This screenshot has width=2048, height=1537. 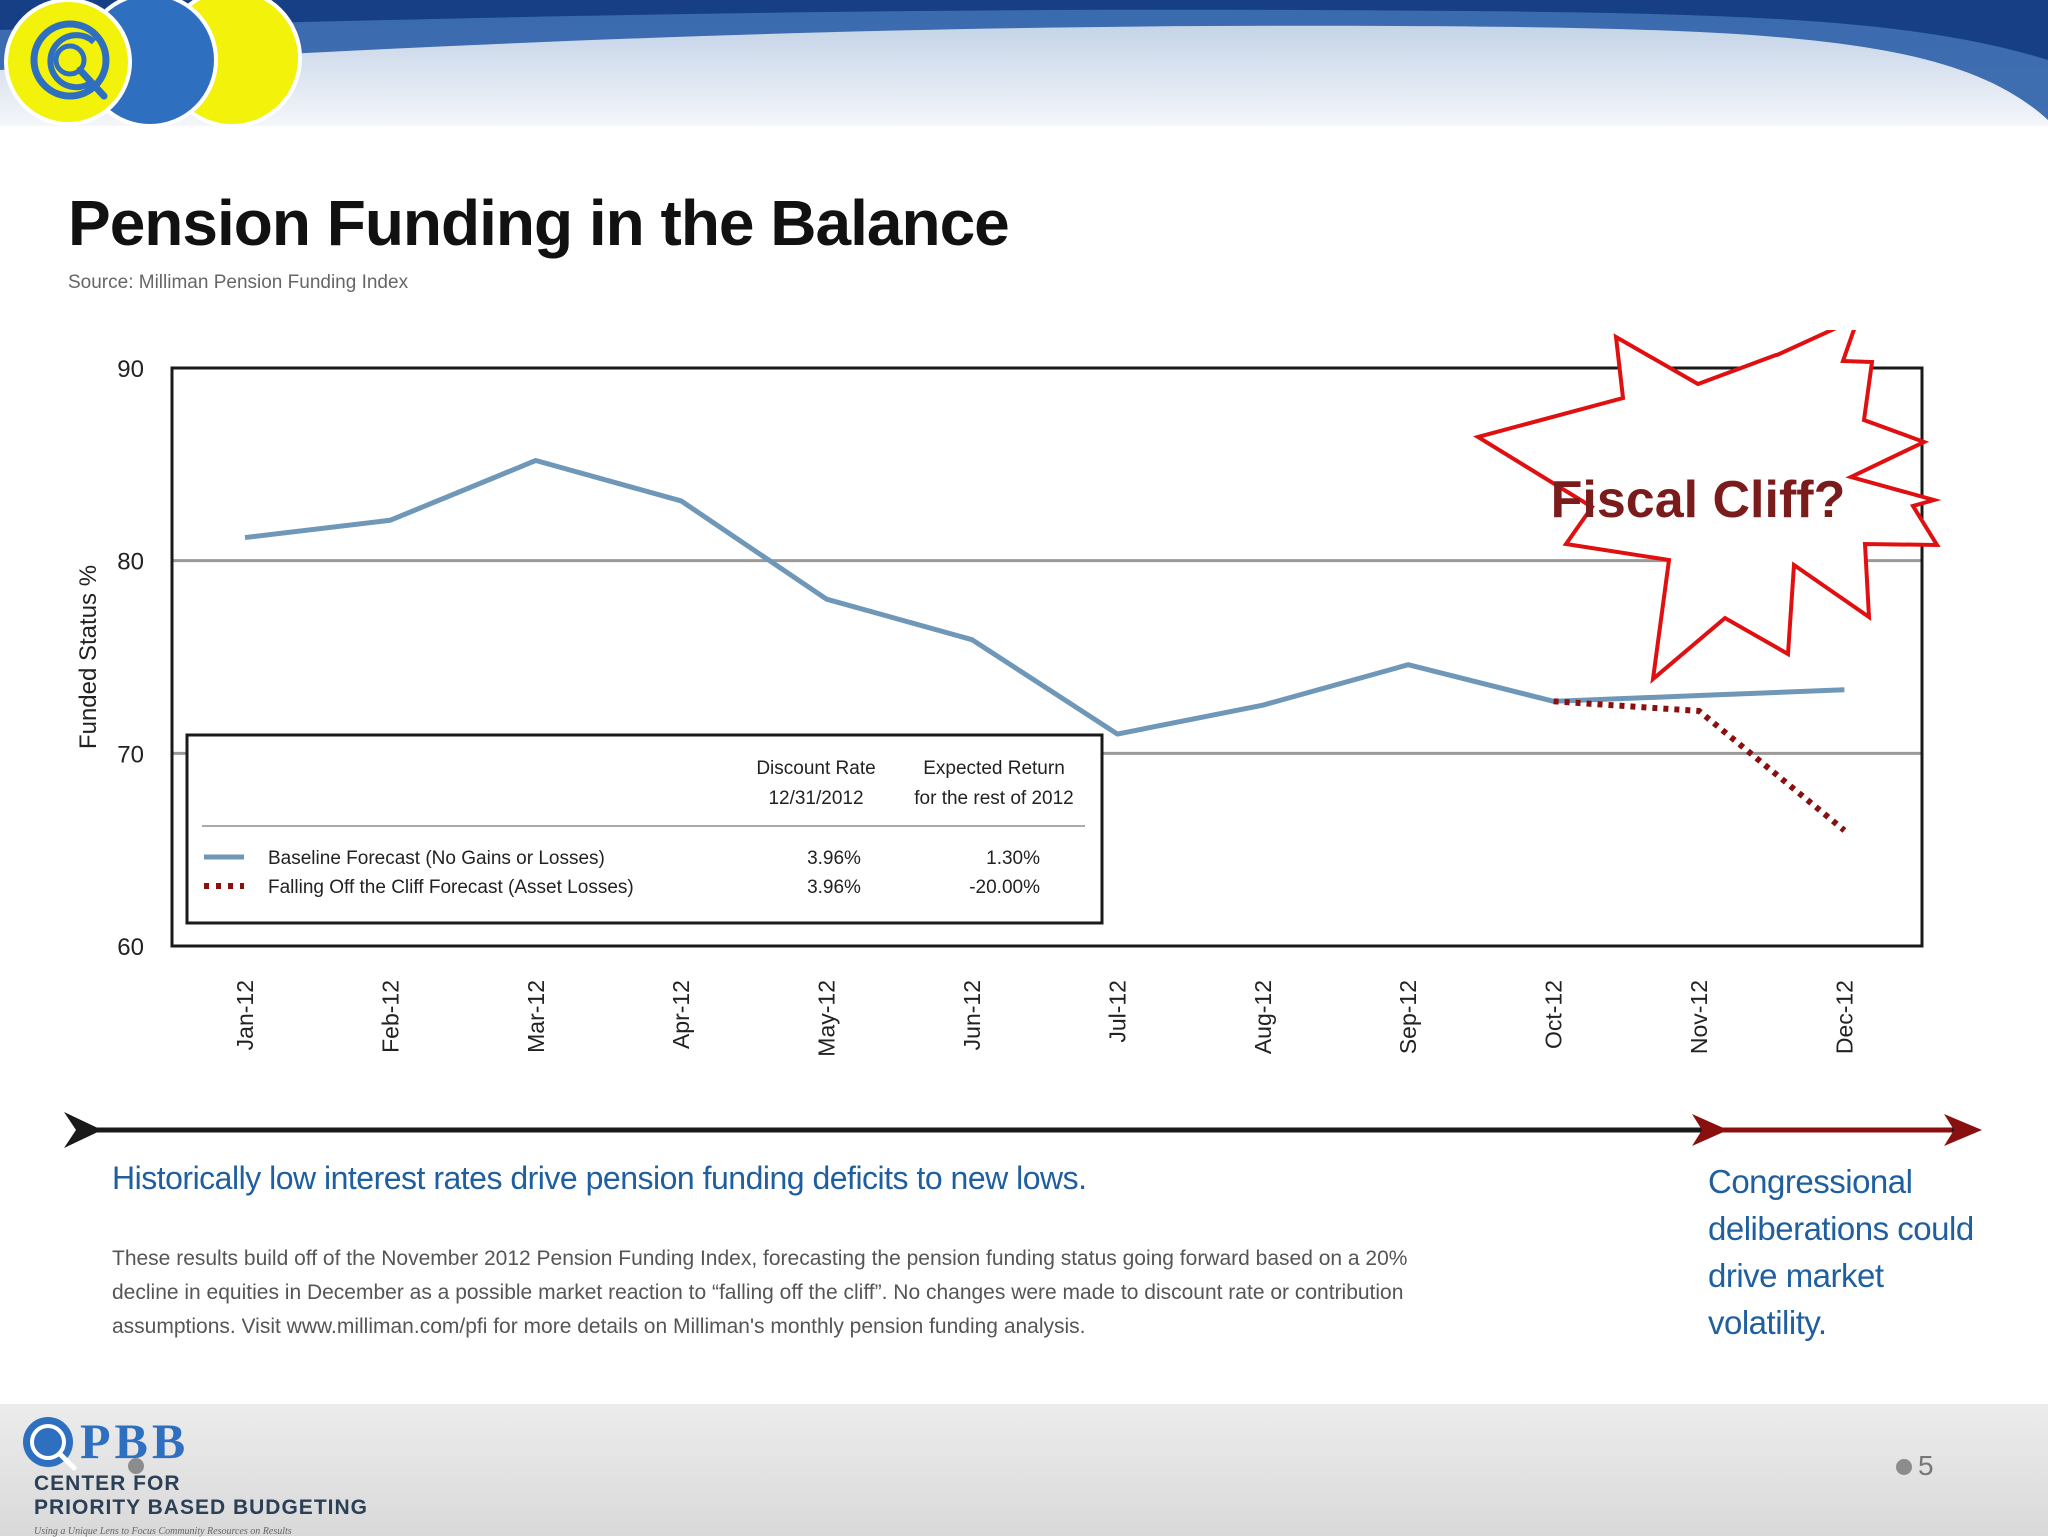 I want to click on org-line-1: CENTER FOR, so click(x=107, y=1484).